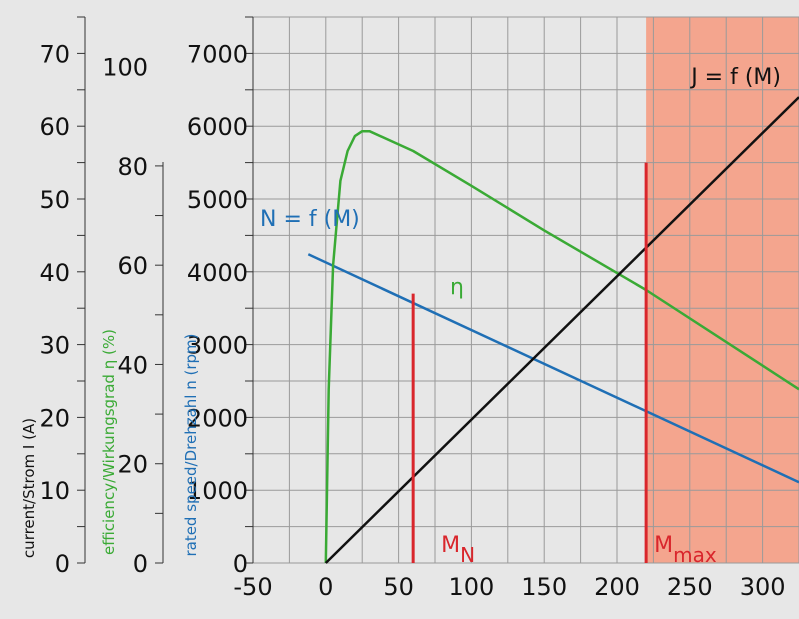  What do you see at coordinates (62, 564) in the screenshot?
I see `current-tick-label: 0` at bounding box center [62, 564].